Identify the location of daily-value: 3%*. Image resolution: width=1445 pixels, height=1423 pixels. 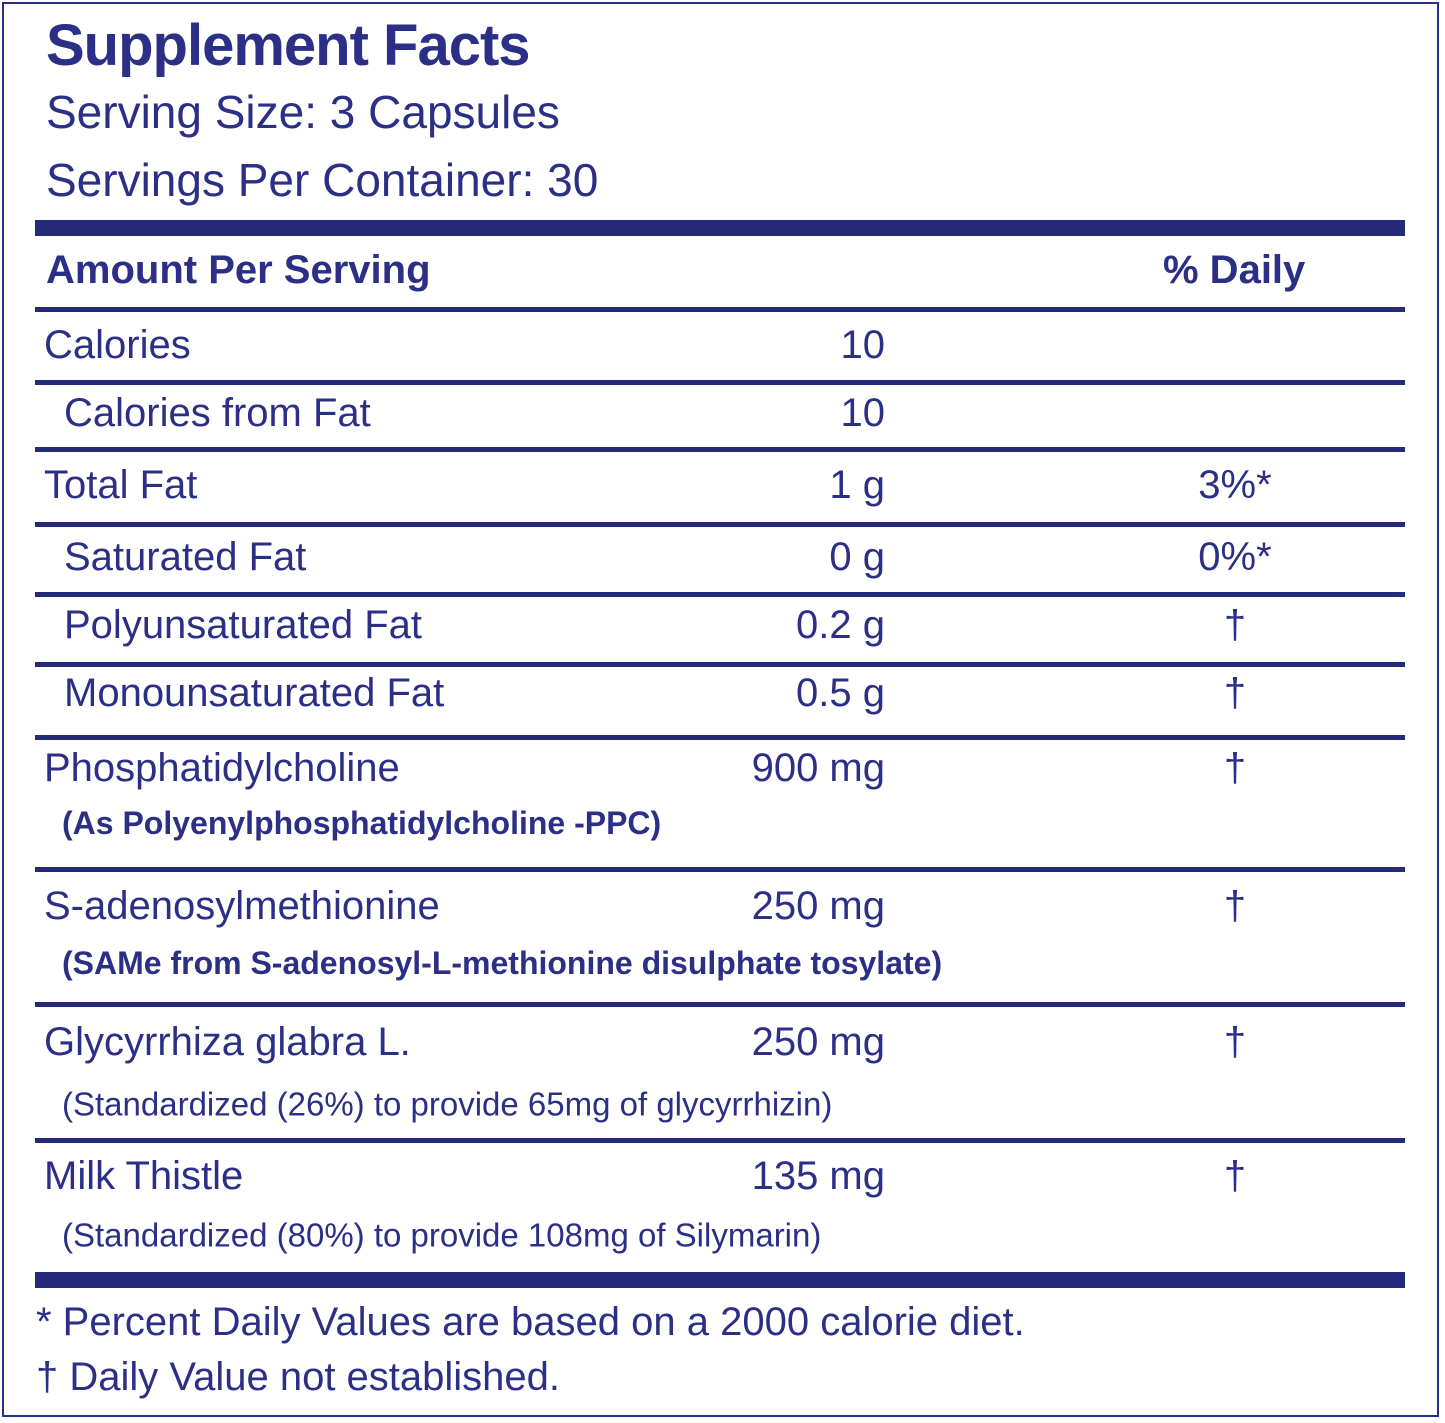
(1235, 485).